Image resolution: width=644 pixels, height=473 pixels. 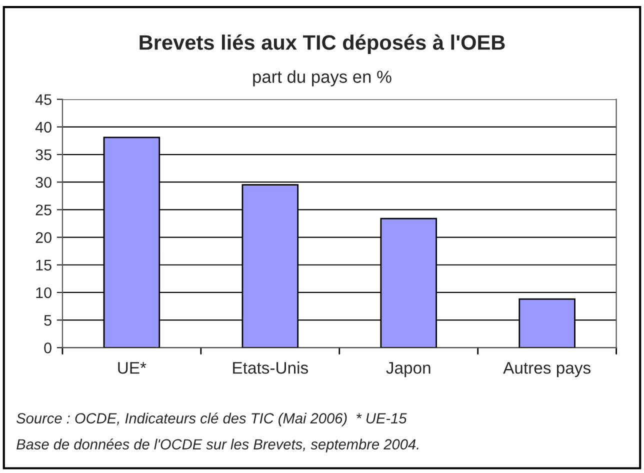 I want to click on y-tick-label: 30, so click(x=44, y=182).